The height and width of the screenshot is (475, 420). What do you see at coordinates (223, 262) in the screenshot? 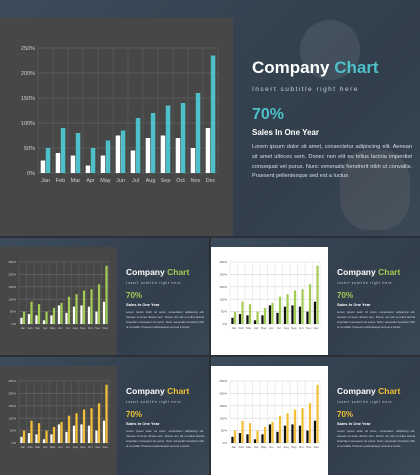
I see `y-tick-label: 250%` at bounding box center [223, 262].